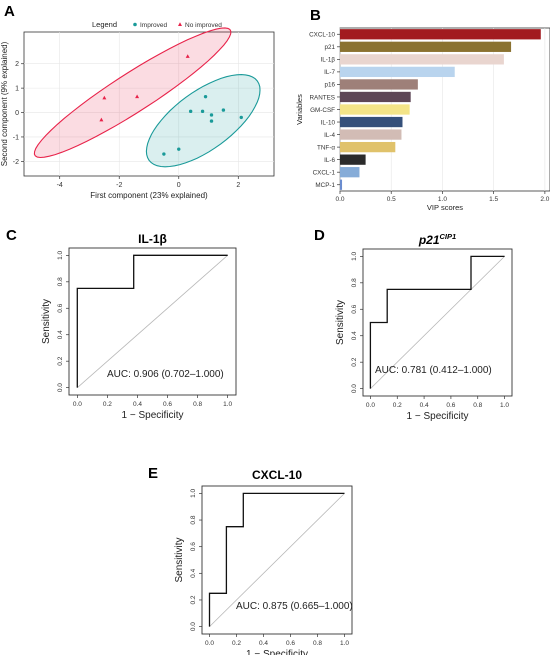  Describe the element at coordinates (238, 185) in the screenshot. I see `x-tick-label: 2` at that location.